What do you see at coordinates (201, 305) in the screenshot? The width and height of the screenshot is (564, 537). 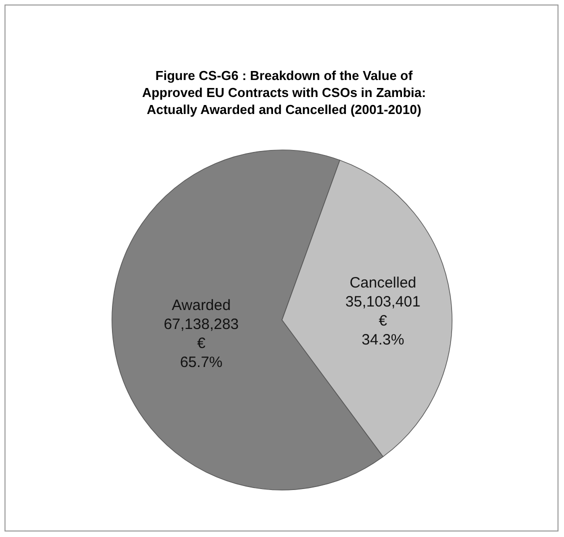 I see `slice-label: Awarded` at bounding box center [201, 305].